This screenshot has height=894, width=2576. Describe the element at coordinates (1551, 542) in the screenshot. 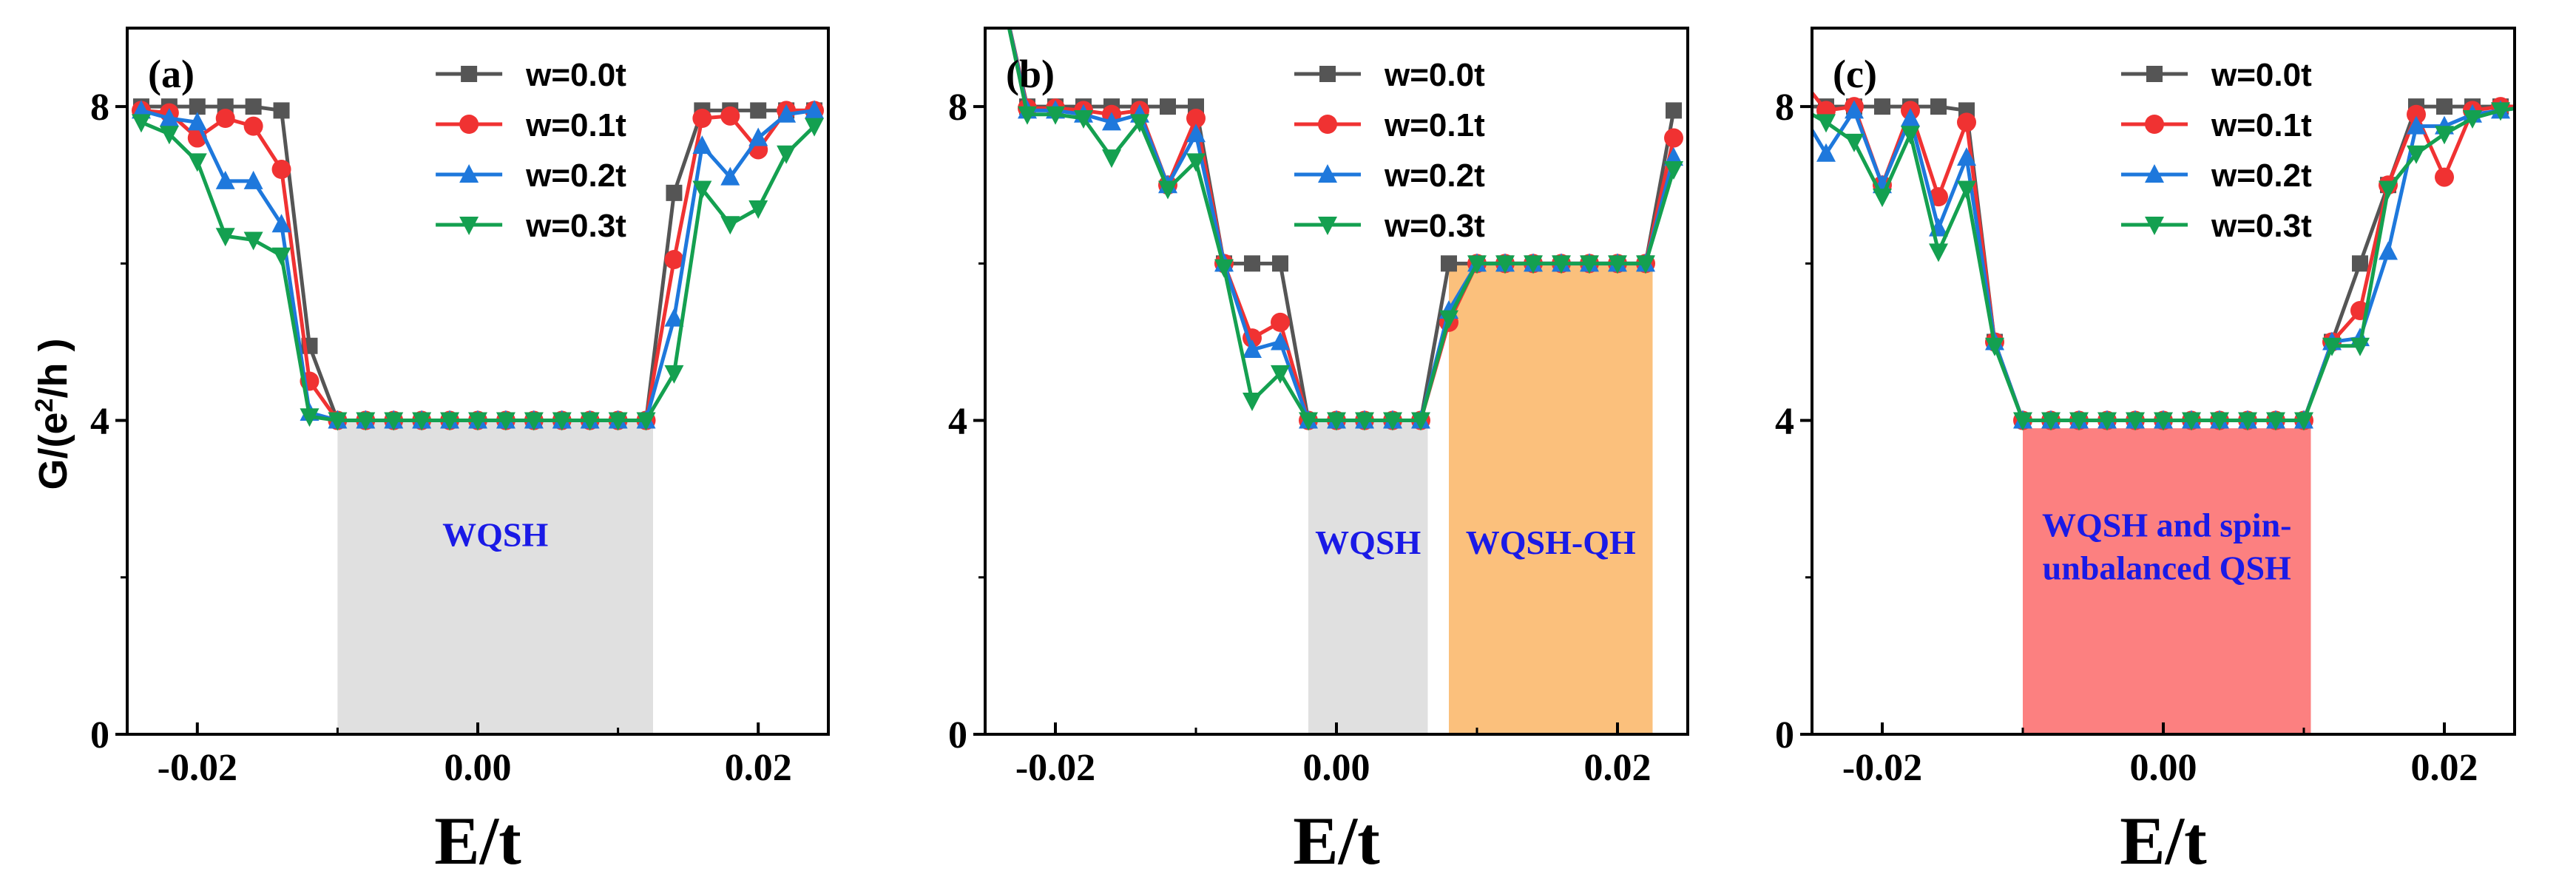

I see `region-label: WQSH-QH` at that location.